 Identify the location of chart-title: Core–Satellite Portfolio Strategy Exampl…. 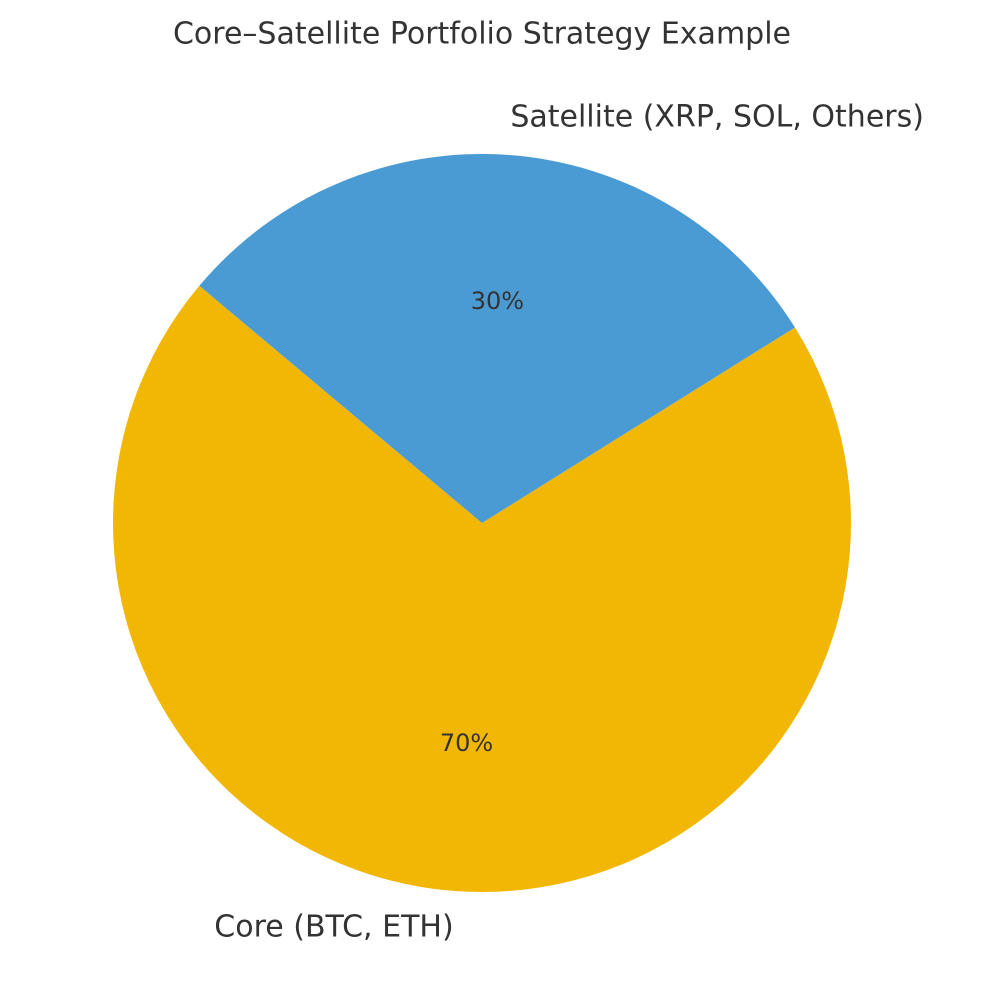
(482, 34).